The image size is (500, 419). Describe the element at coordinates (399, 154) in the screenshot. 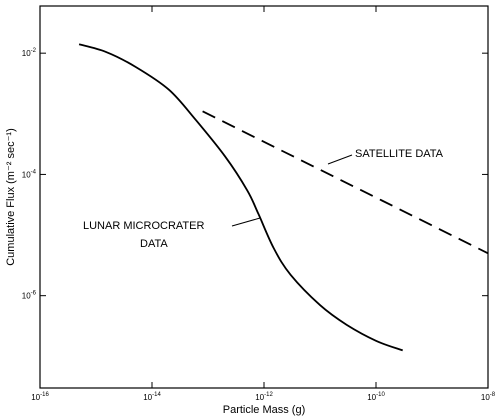

I see `annotation-satellite: SATELLITE DATA` at that location.